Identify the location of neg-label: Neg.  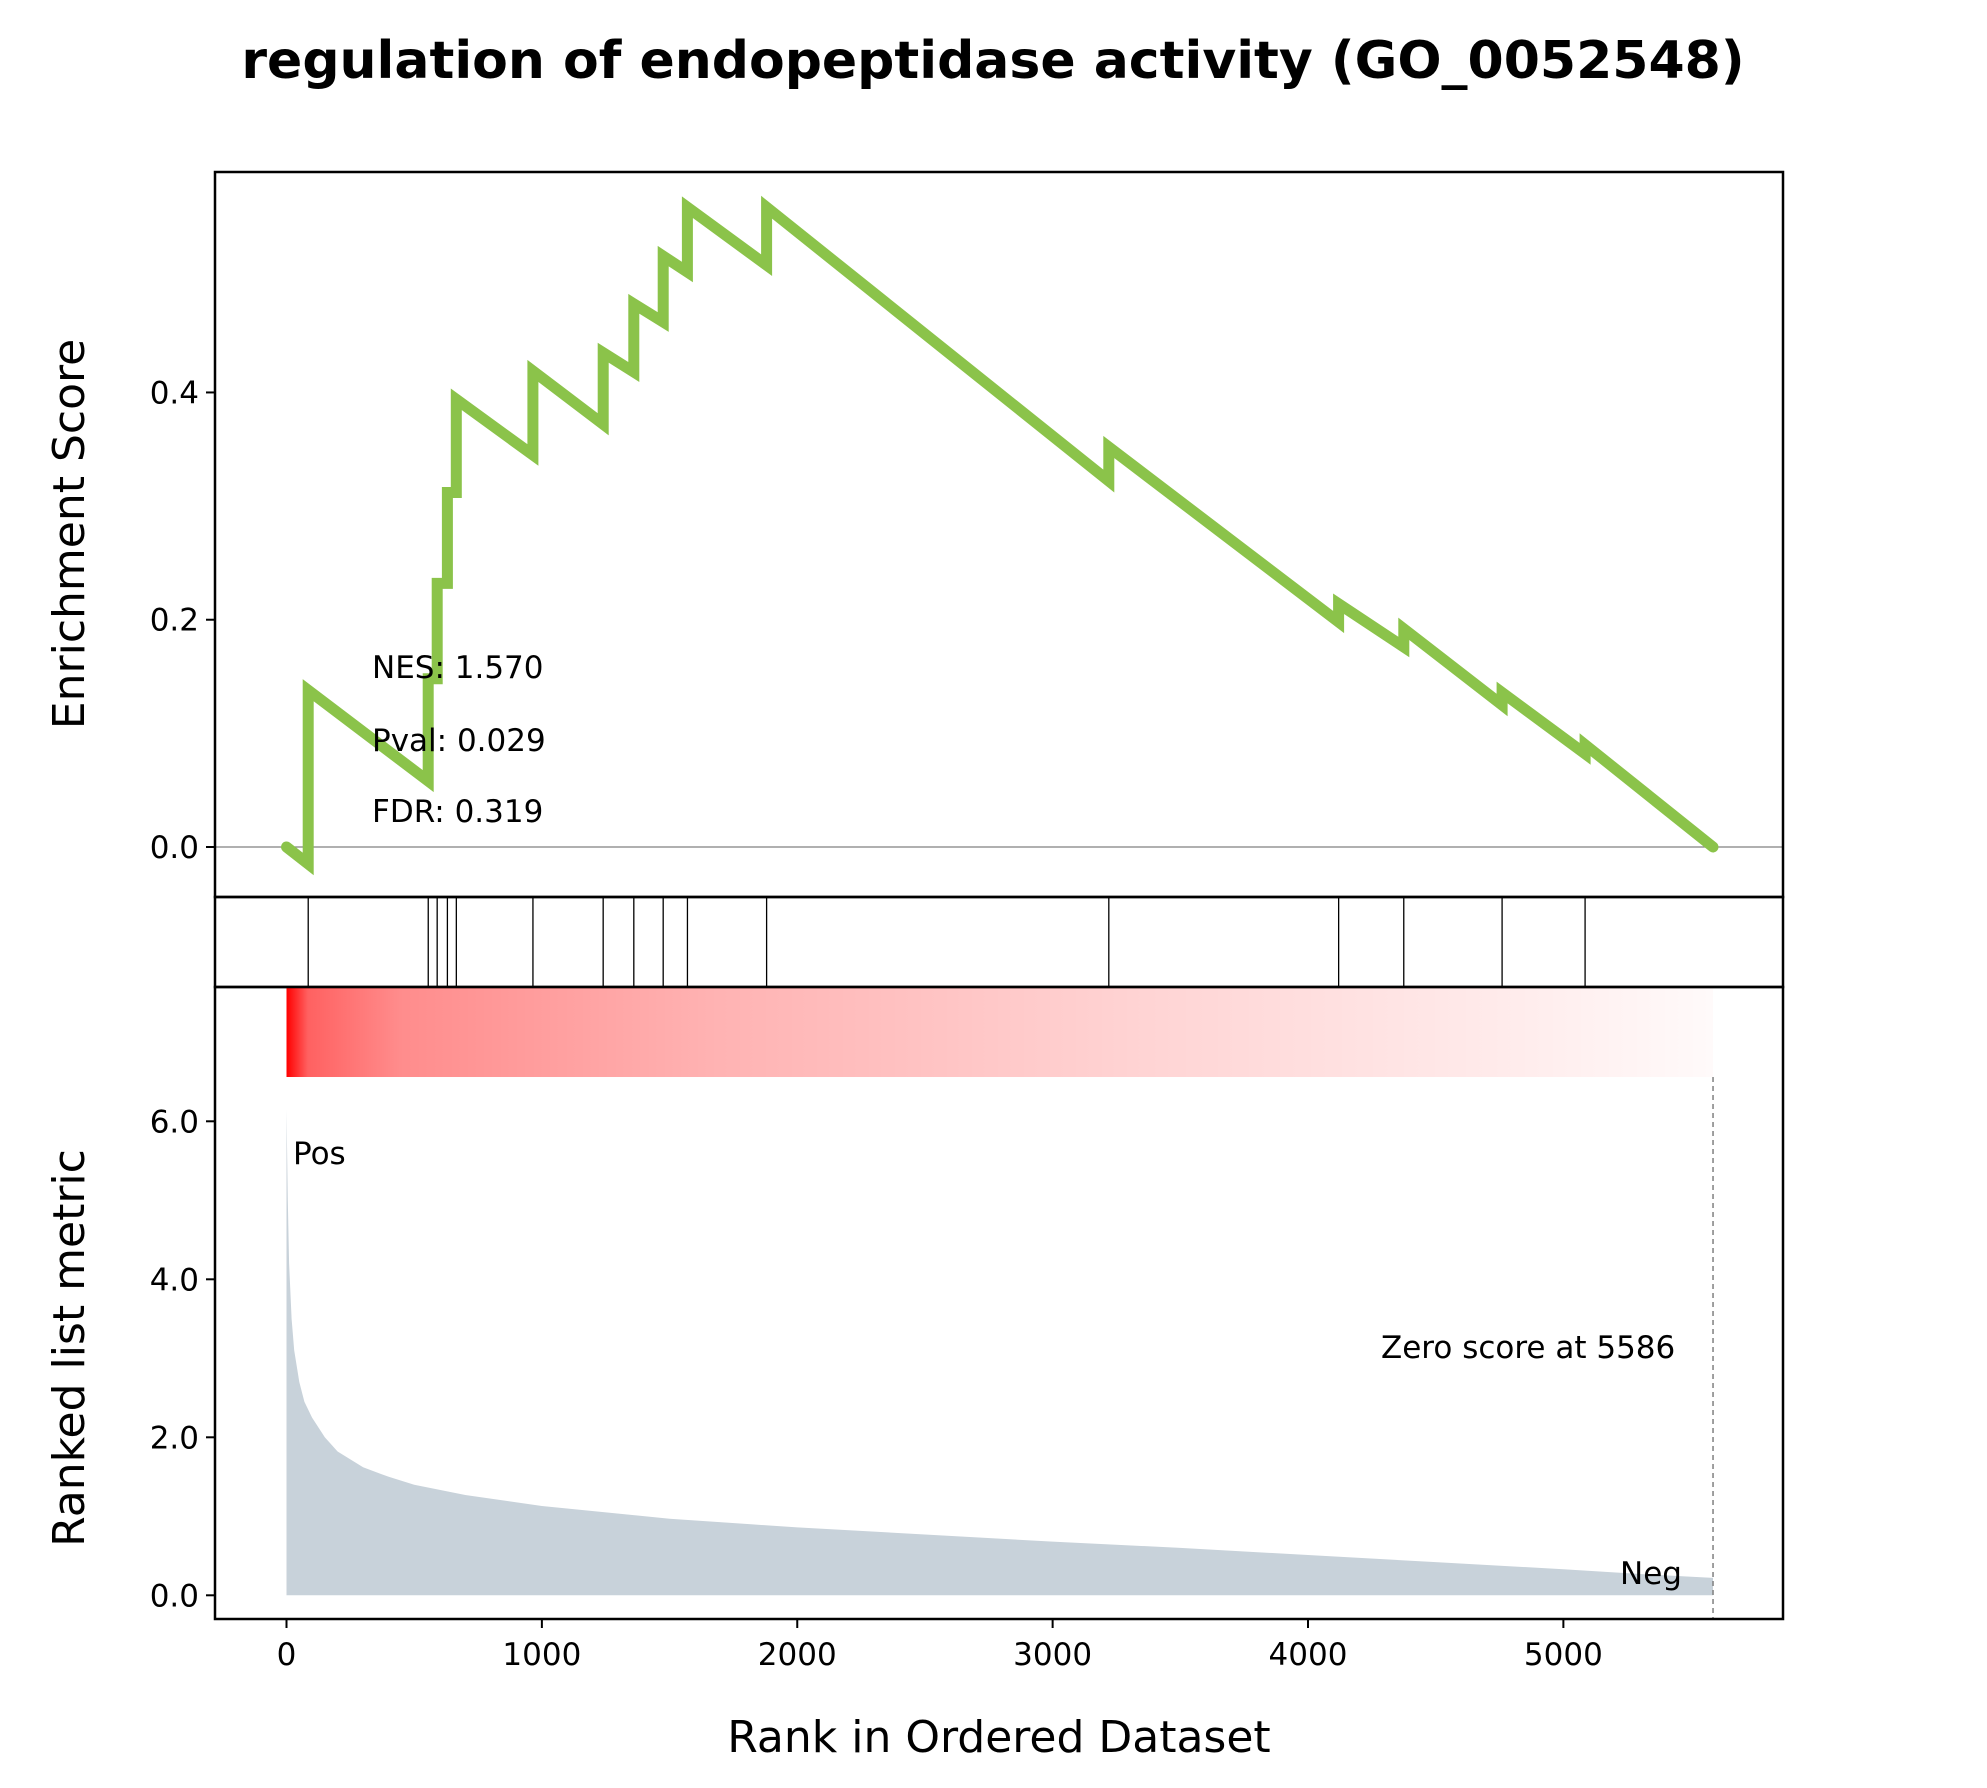
(1651, 1574).